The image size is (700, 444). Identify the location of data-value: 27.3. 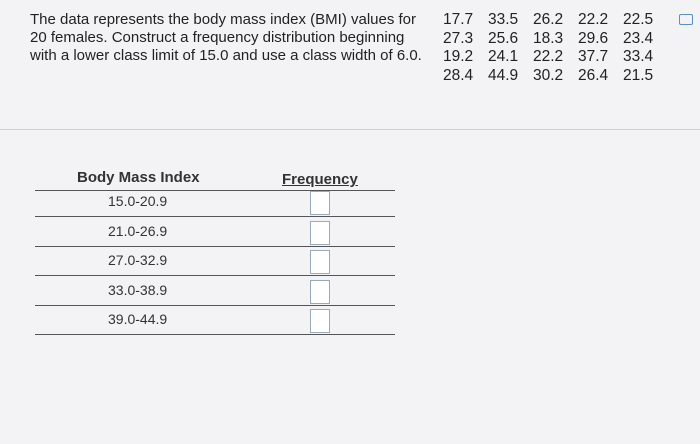
(458, 38).